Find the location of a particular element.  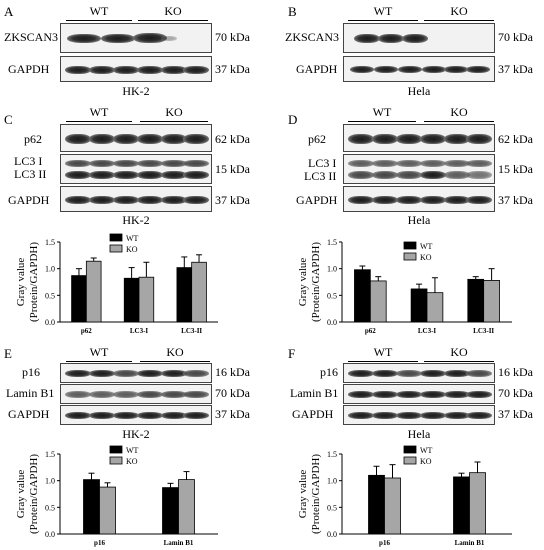

panel-letter: C is located at coordinates (8, 119).